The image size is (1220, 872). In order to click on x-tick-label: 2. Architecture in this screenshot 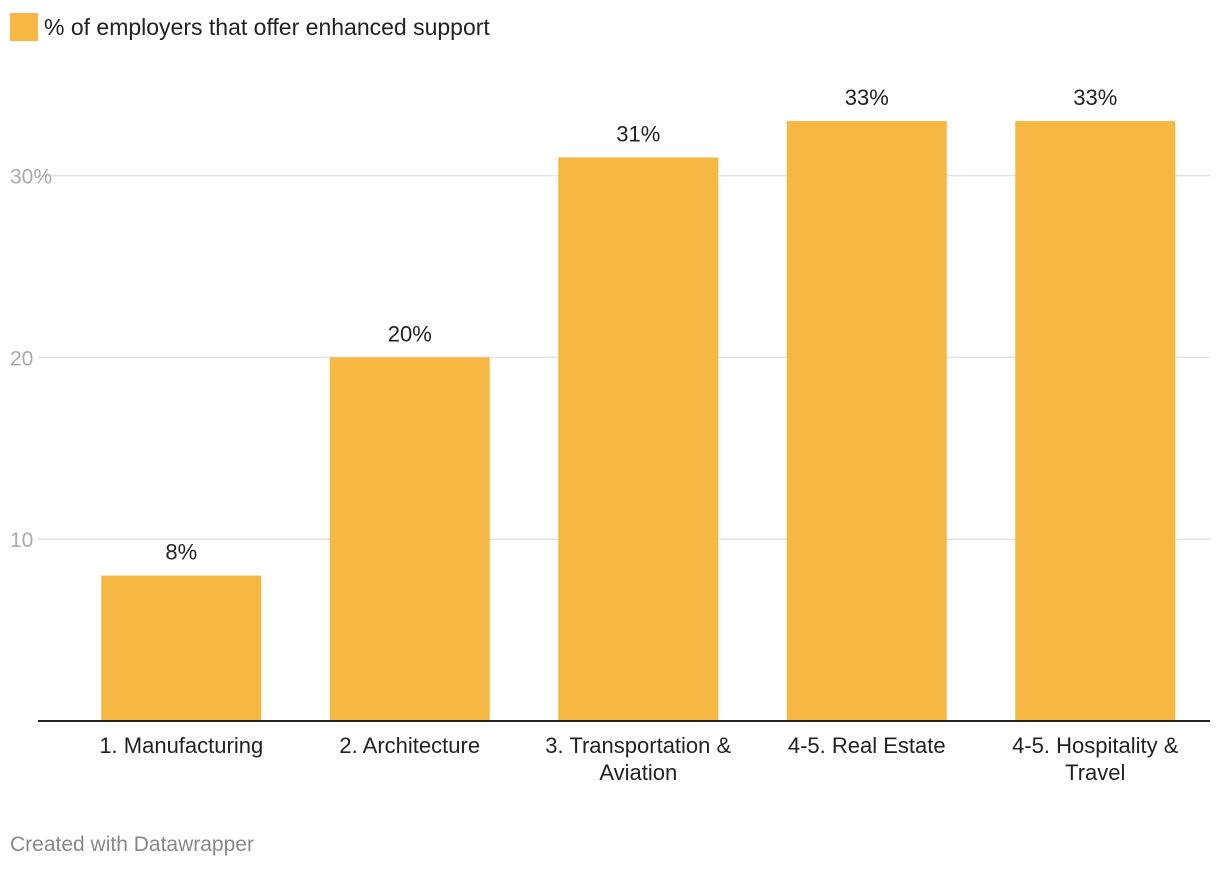, I will do `click(409, 745)`.